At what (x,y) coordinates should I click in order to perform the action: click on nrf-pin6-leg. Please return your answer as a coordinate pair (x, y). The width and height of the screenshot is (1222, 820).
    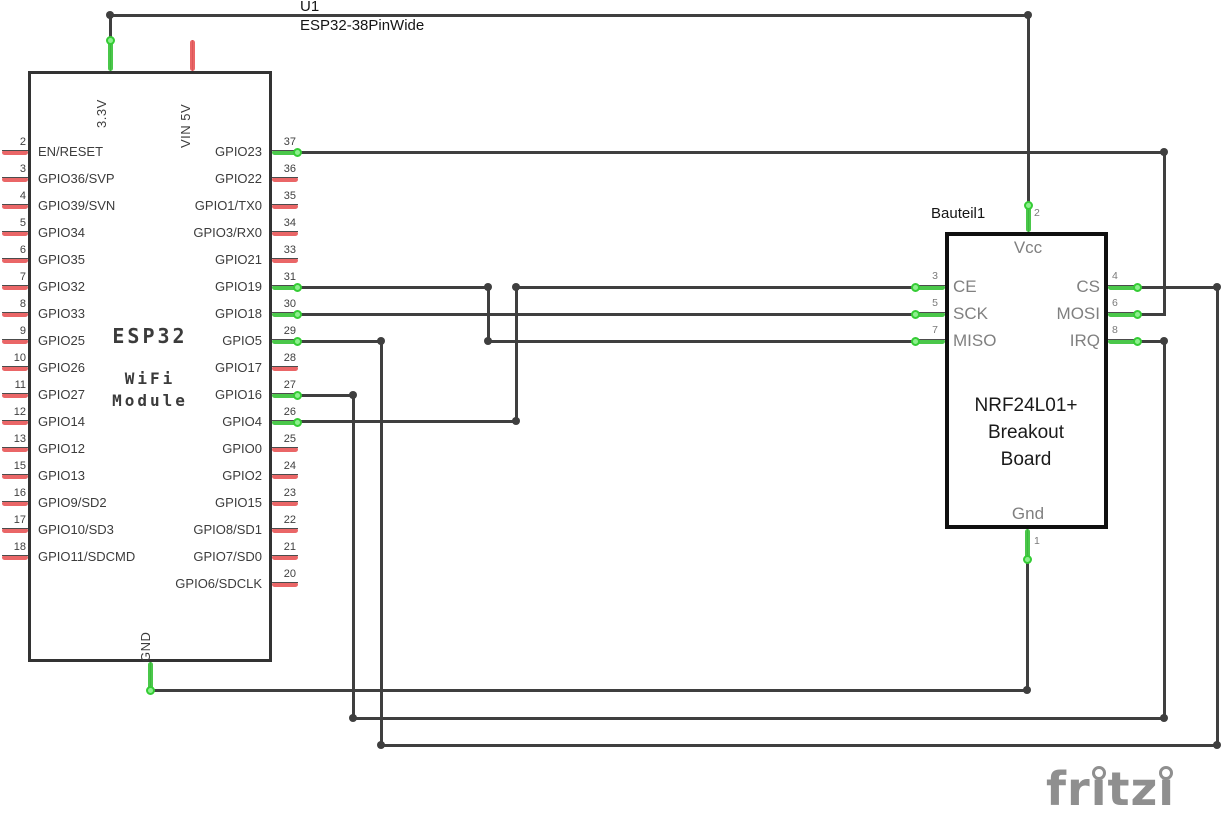
    Looking at the image, I should click on (1123, 314).